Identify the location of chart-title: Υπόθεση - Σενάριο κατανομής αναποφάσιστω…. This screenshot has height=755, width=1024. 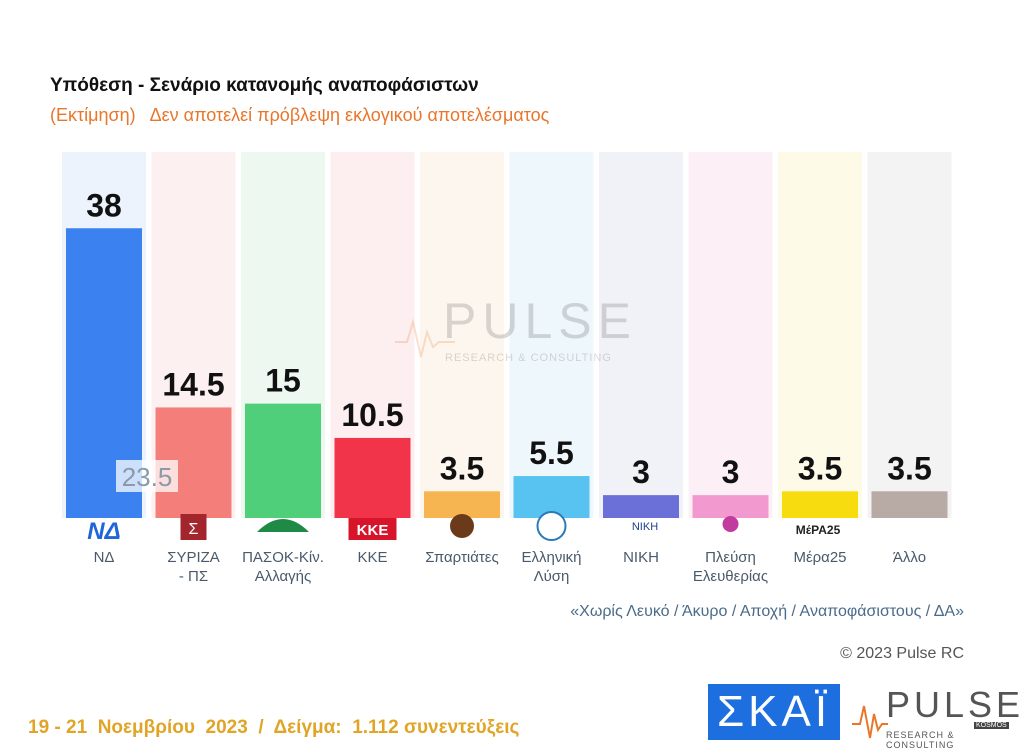
(264, 85).